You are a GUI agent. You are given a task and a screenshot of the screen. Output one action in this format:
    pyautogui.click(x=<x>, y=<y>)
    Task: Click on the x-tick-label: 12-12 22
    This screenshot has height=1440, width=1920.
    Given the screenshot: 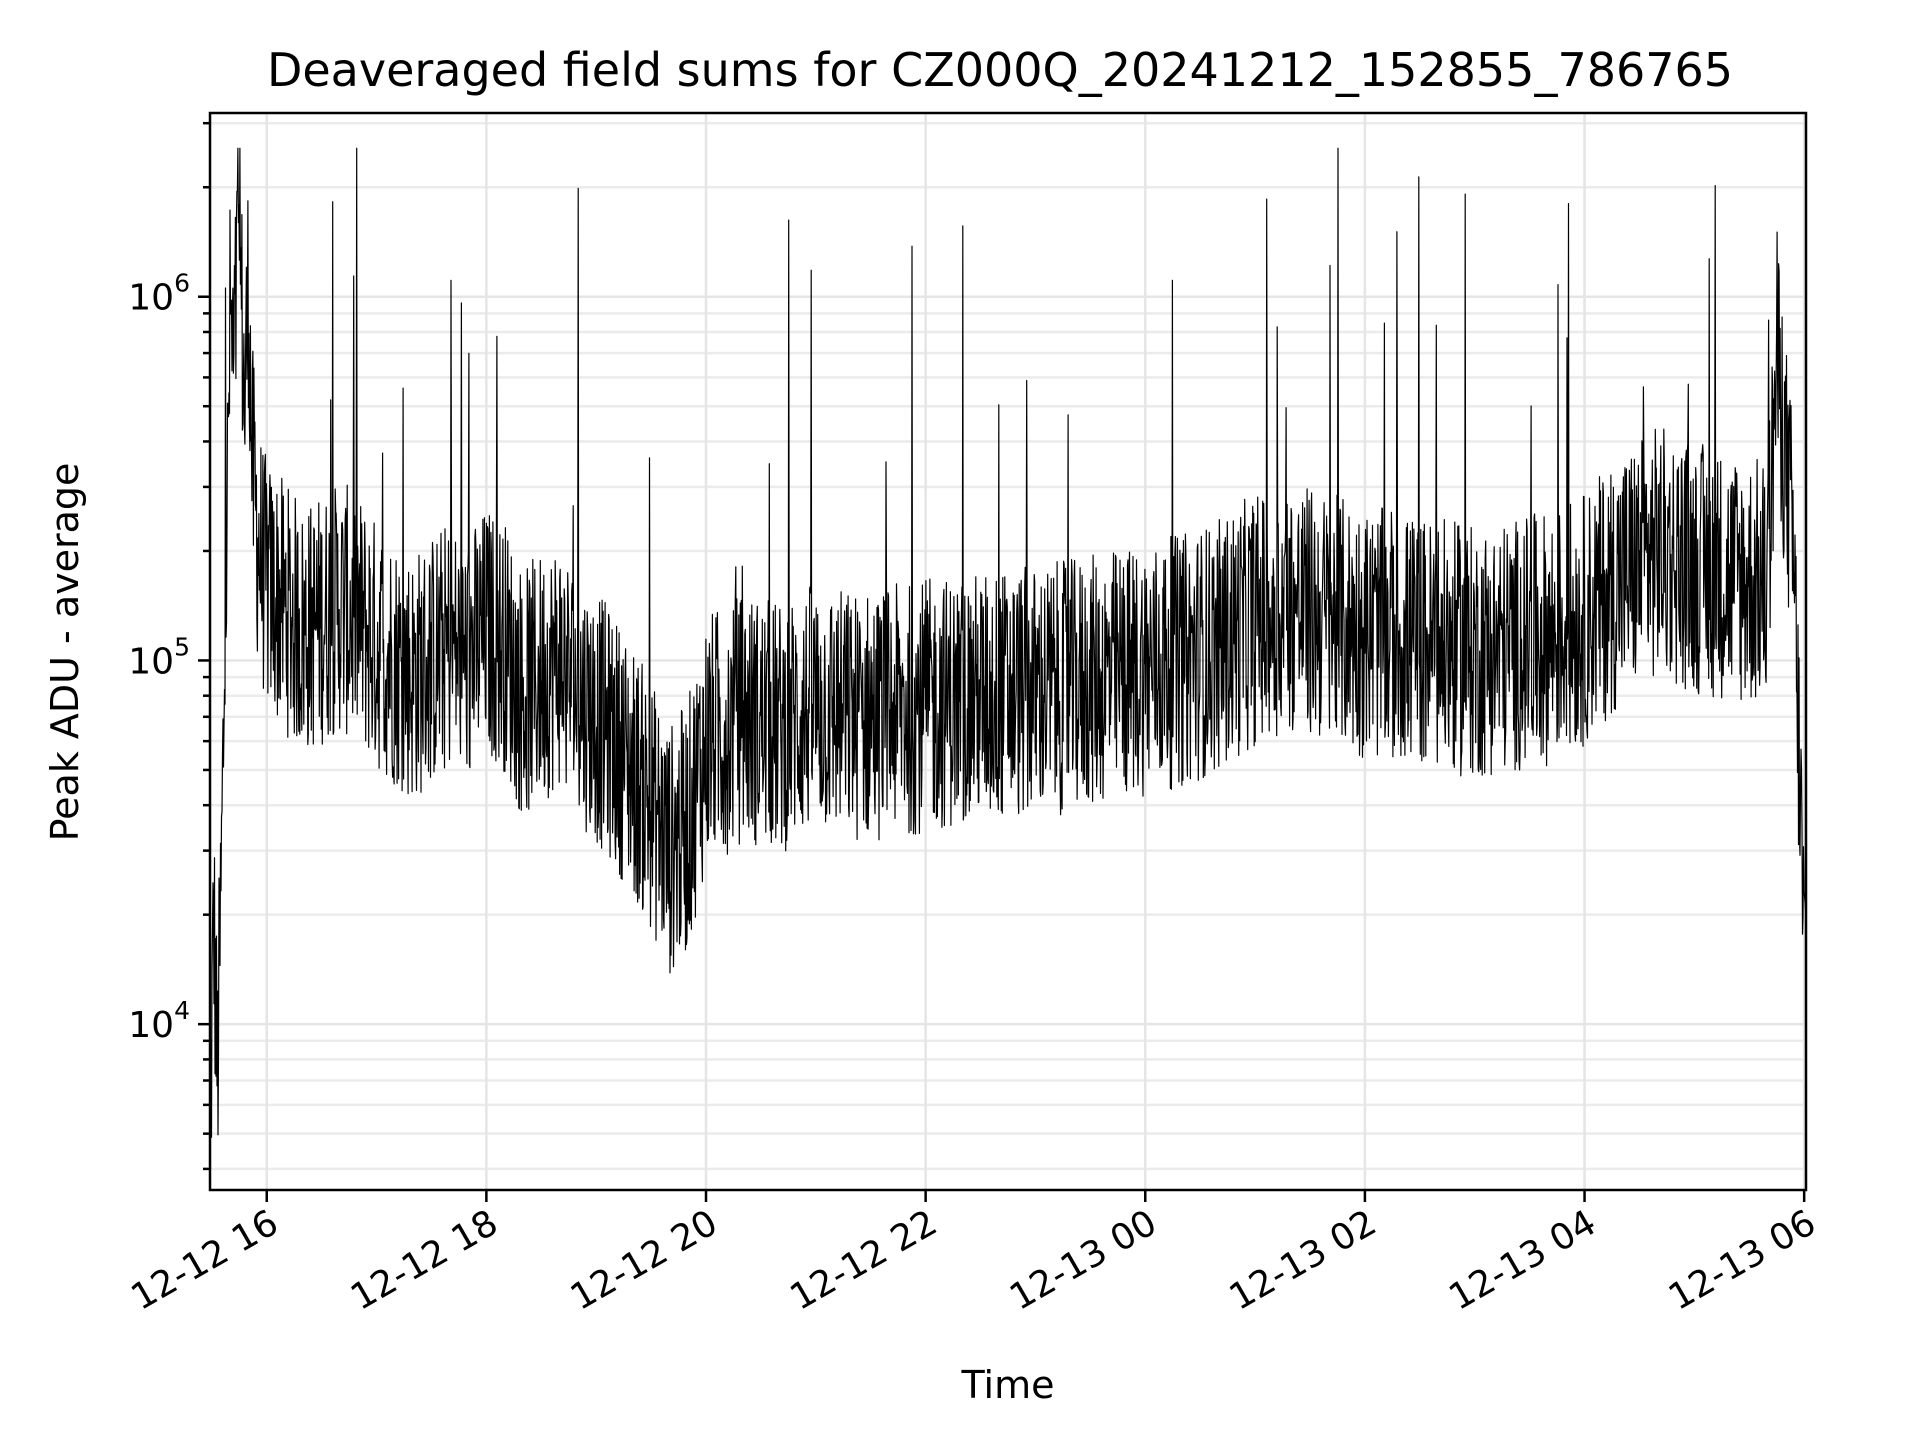 What is the action you would take?
    pyautogui.click(x=863, y=1260)
    